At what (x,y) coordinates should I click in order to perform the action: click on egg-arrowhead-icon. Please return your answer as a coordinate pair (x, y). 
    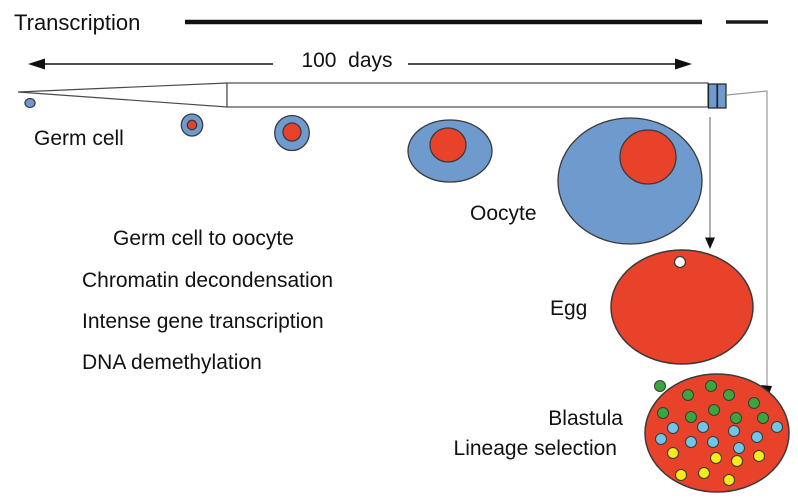
    Looking at the image, I should click on (710, 243).